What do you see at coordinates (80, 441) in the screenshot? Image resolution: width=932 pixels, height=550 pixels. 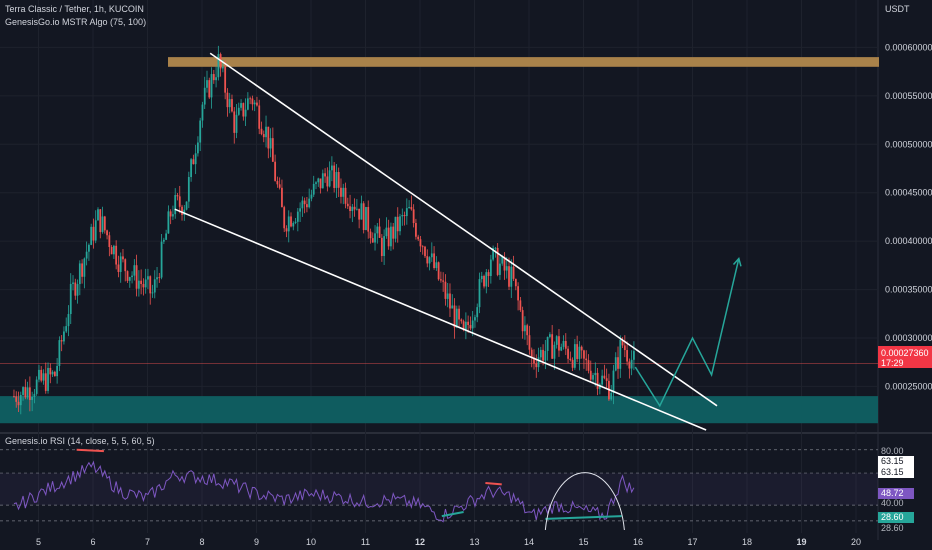 I see `rsi-title: Genesis.io RSI (14, close, 5, 5, 60, 5)` at bounding box center [80, 441].